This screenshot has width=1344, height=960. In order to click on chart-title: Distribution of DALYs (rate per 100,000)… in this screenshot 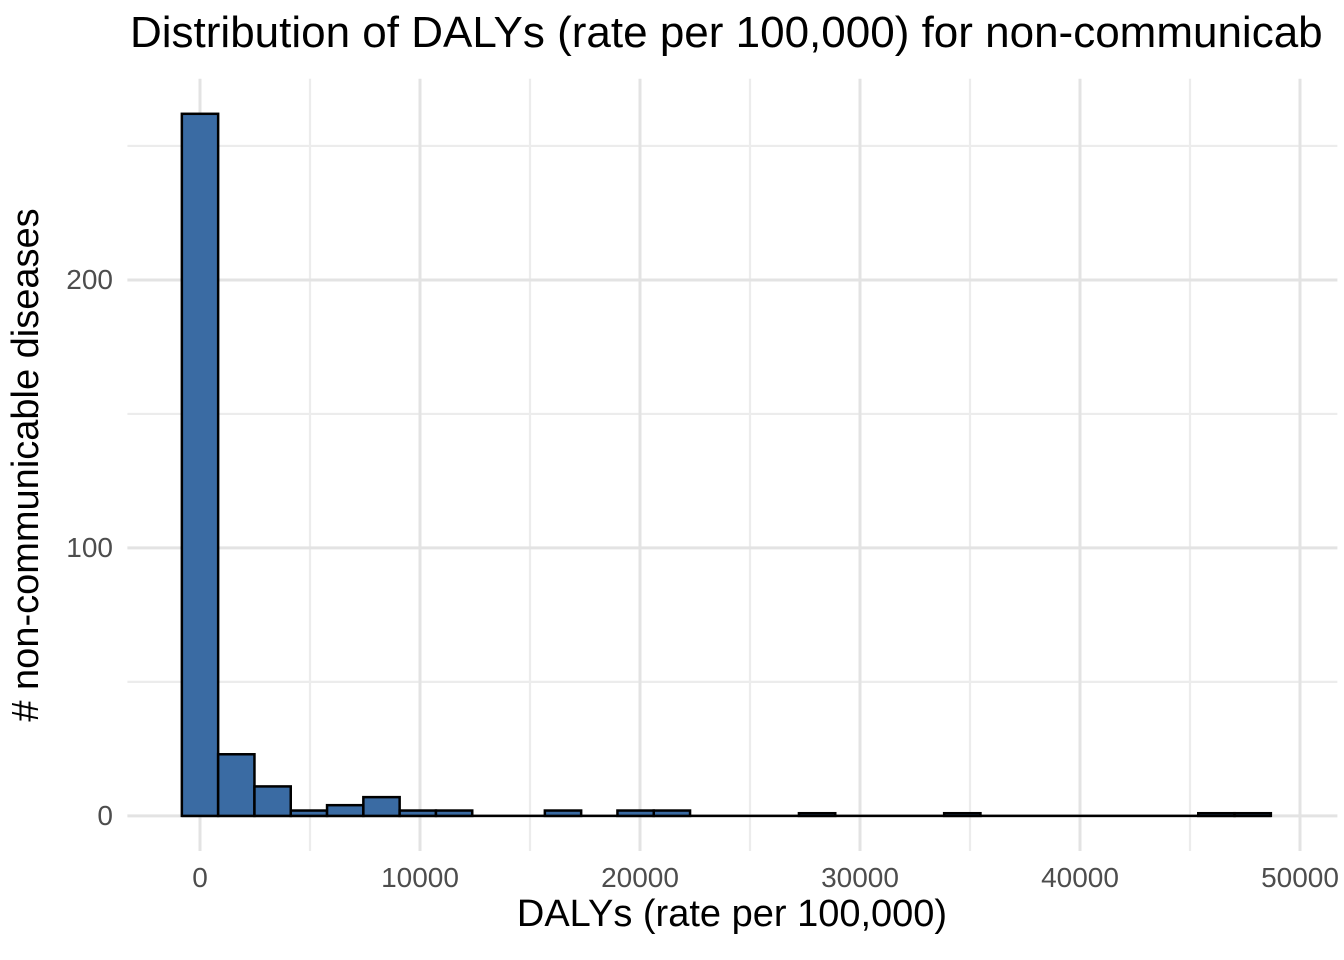, I will do `click(726, 32)`.